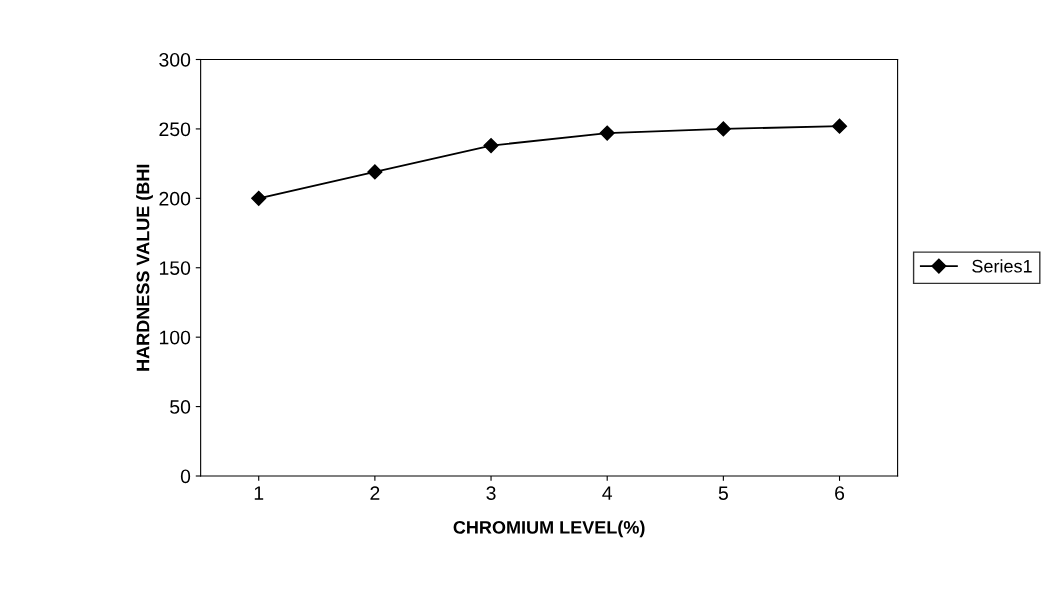 The image size is (1056, 595). I want to click on y-tick-label: 300, so click(175, 59).